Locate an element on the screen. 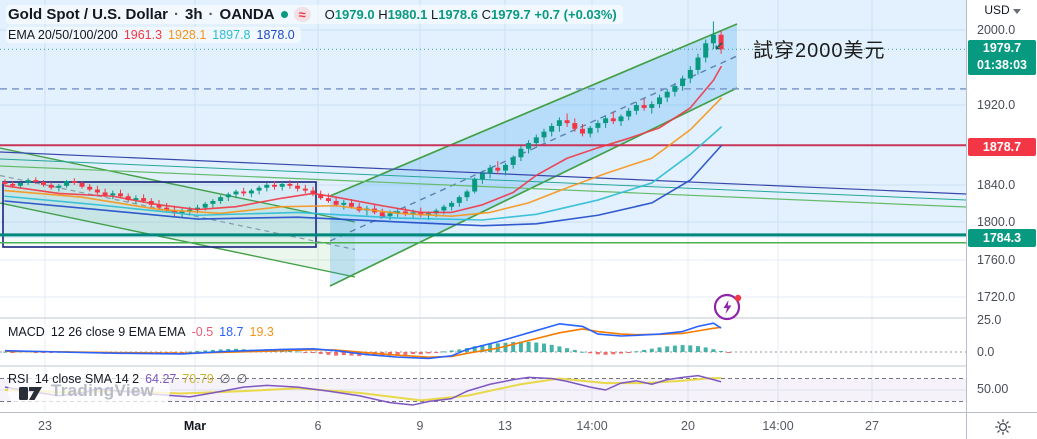 This screenshot has height=439, width=1037. tradingview-watermark: TradingView is located at coordinates (89, 391).